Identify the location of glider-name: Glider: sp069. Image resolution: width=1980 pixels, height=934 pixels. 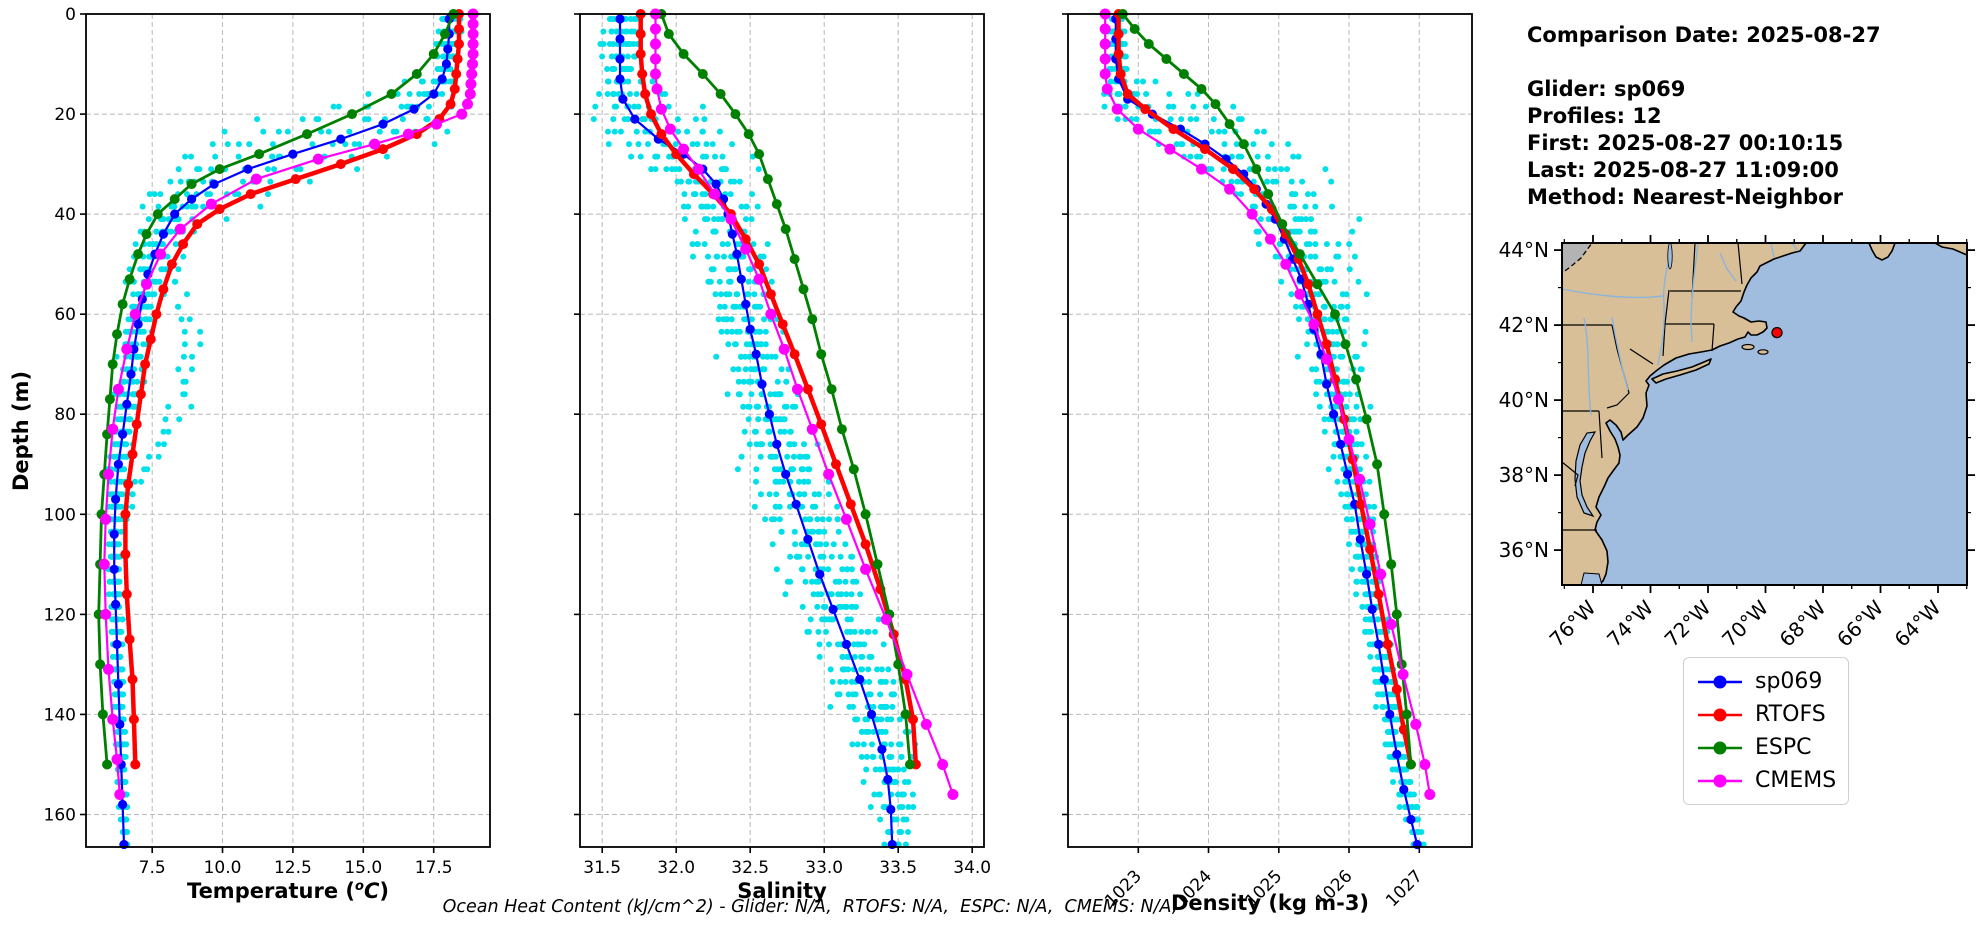
(1606, 89).